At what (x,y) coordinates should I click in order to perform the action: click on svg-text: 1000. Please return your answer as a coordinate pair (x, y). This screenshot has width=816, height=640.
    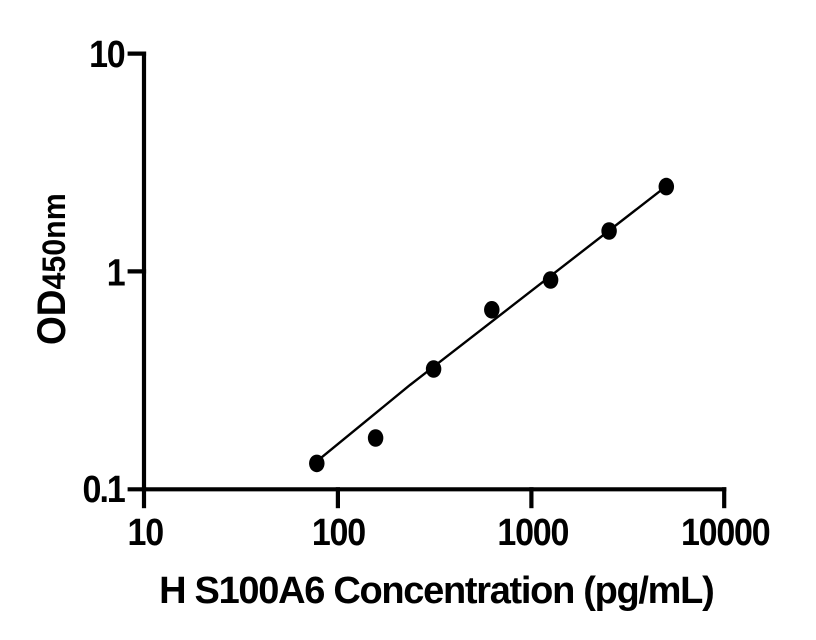
    Looking at the image, I should click on (532, 531).